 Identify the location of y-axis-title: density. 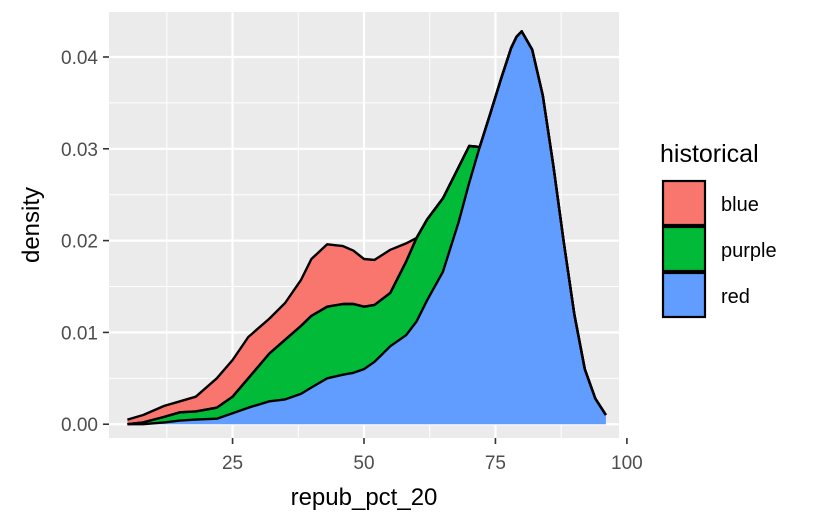
(31, 225).